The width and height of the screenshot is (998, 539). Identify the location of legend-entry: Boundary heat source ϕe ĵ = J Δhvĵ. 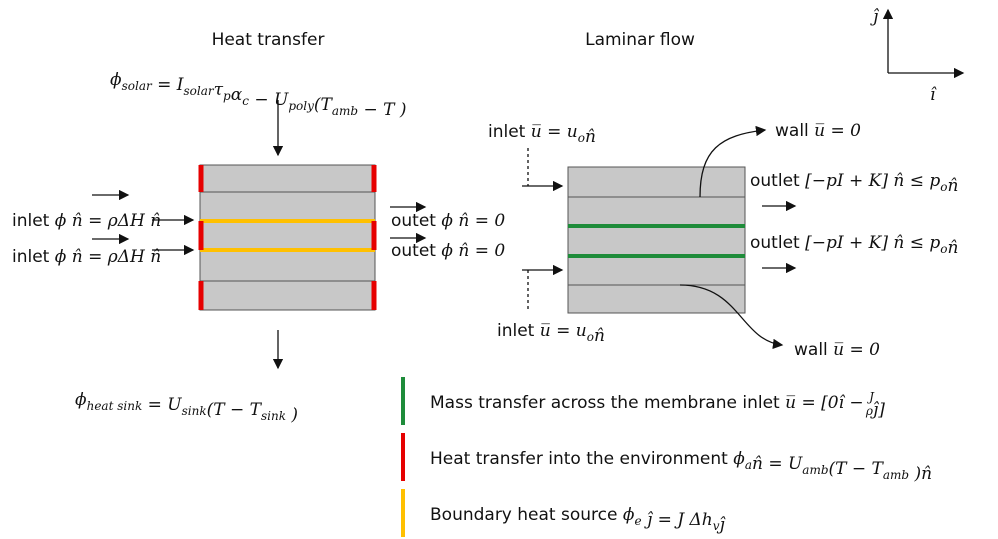
(578, 520).